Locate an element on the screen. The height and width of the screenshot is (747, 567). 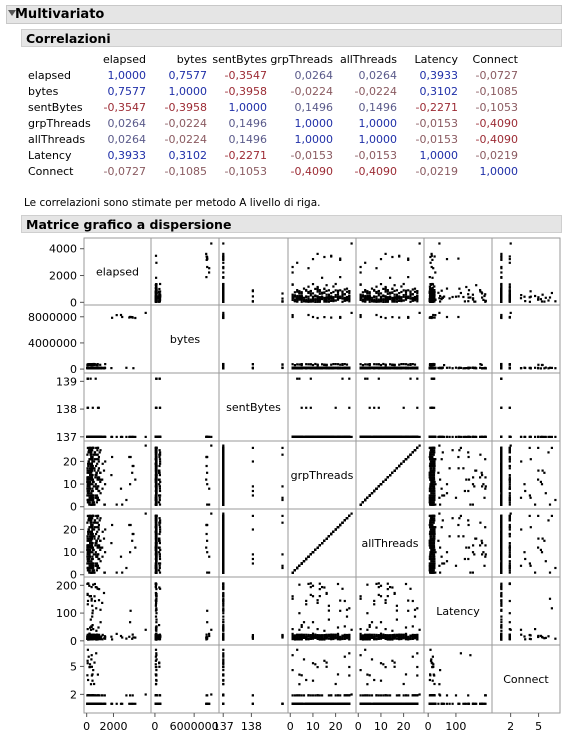
correlations-header: Correlazioni is located at coordinates (291, 38).